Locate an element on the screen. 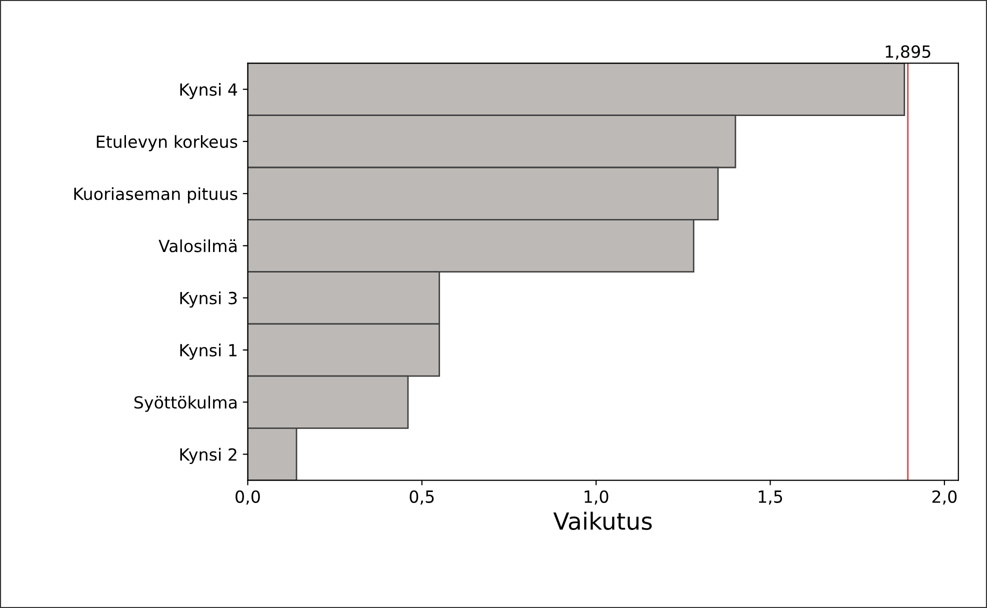  x-tick-label: 1,5 is located at coordinates (770, 497).